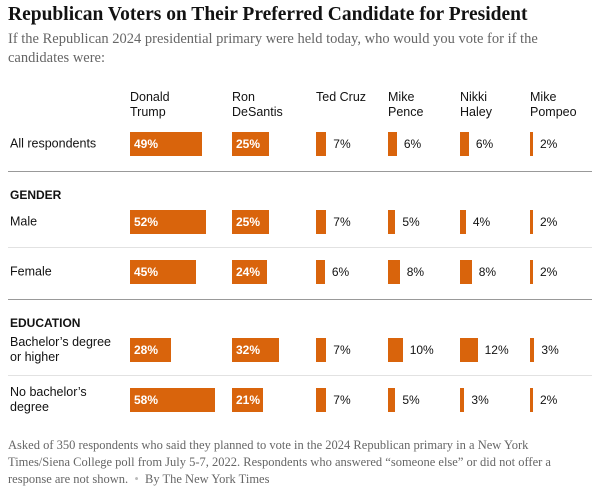 This screenshot has width=600, height=497. Describe the element at coordinates (146, 350) in the screenshot. I see `value-label: 28%` at that location.